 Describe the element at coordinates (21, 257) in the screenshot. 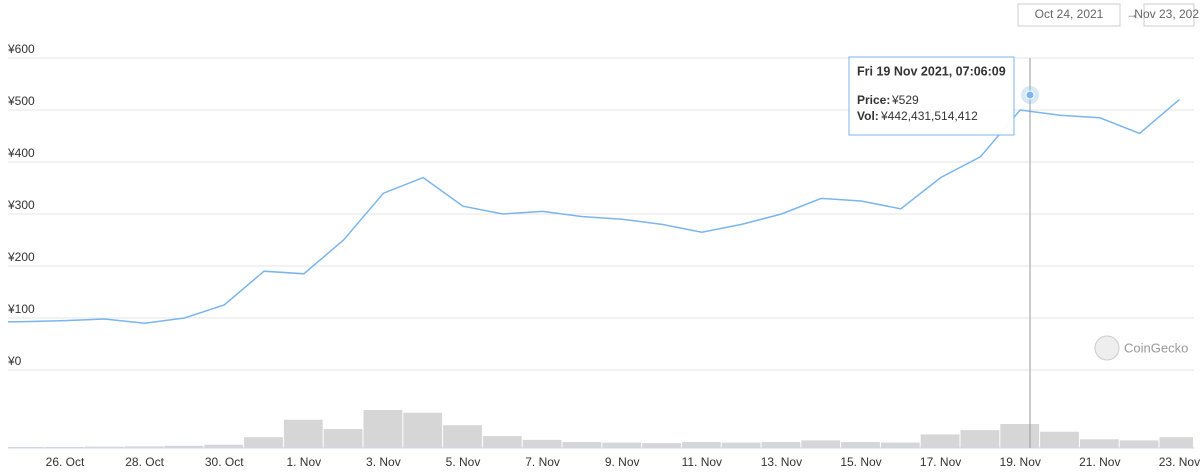

I see `y-tick-label: ¥200` at that location.